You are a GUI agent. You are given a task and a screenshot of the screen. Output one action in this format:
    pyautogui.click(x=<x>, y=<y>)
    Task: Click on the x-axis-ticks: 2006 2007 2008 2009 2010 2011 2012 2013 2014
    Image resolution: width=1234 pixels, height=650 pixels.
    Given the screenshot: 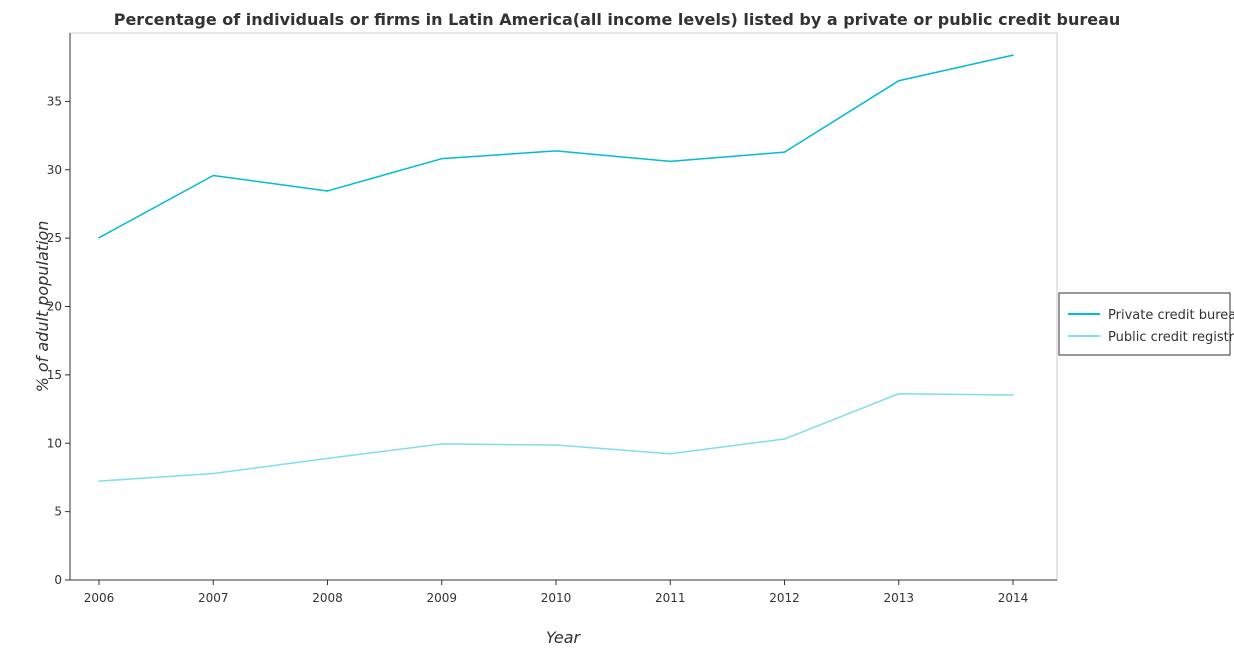 What is the action you would take?
    pyautogui.click(x=556, y=592)
    